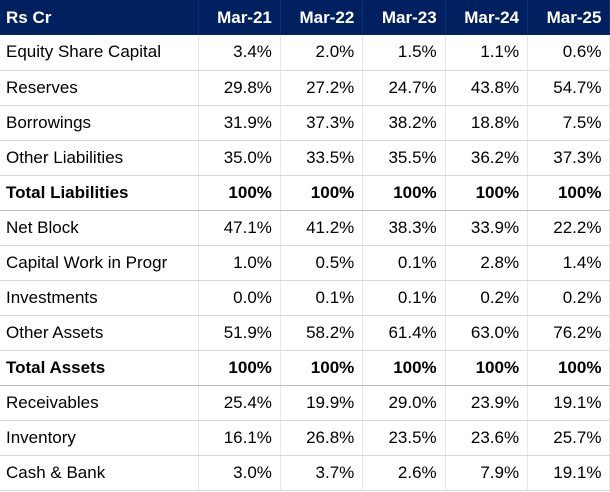 The height and width of the screenshot is (492, 610). What do you see at coordinates (404, 473) in the screenshot?
I see `row-value: 2.6%` at bounding box center [404, 473].